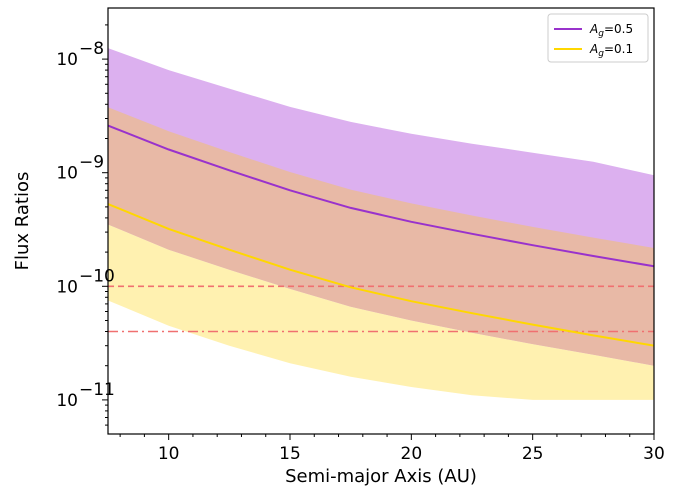 This screenshot has width=685, height=489. What do you see at coordinates (290, 454) in the screenshot?
I see `x-tick-label-15: 15` at bounding box center [290, 454].